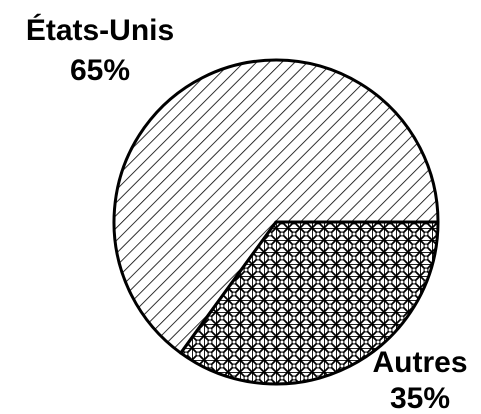 The image size is (481, 414). Describe the element at coordinates (100, 70) in the screenshot. I see `value-label: 65%` at that location.